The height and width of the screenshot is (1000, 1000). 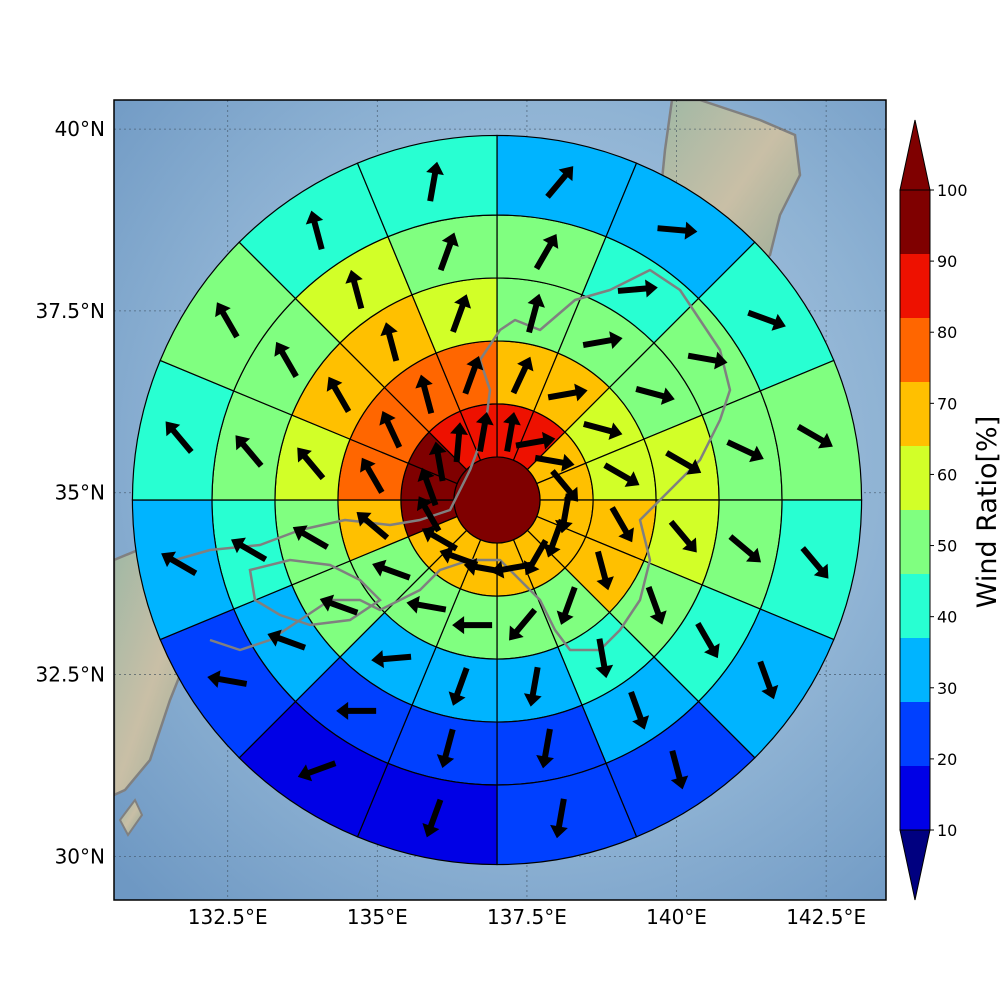 What do you see at coordinates (947, 546) in the screenshot?
I see `colorbar-tick-label: 50` at bounding box center [947, 546].